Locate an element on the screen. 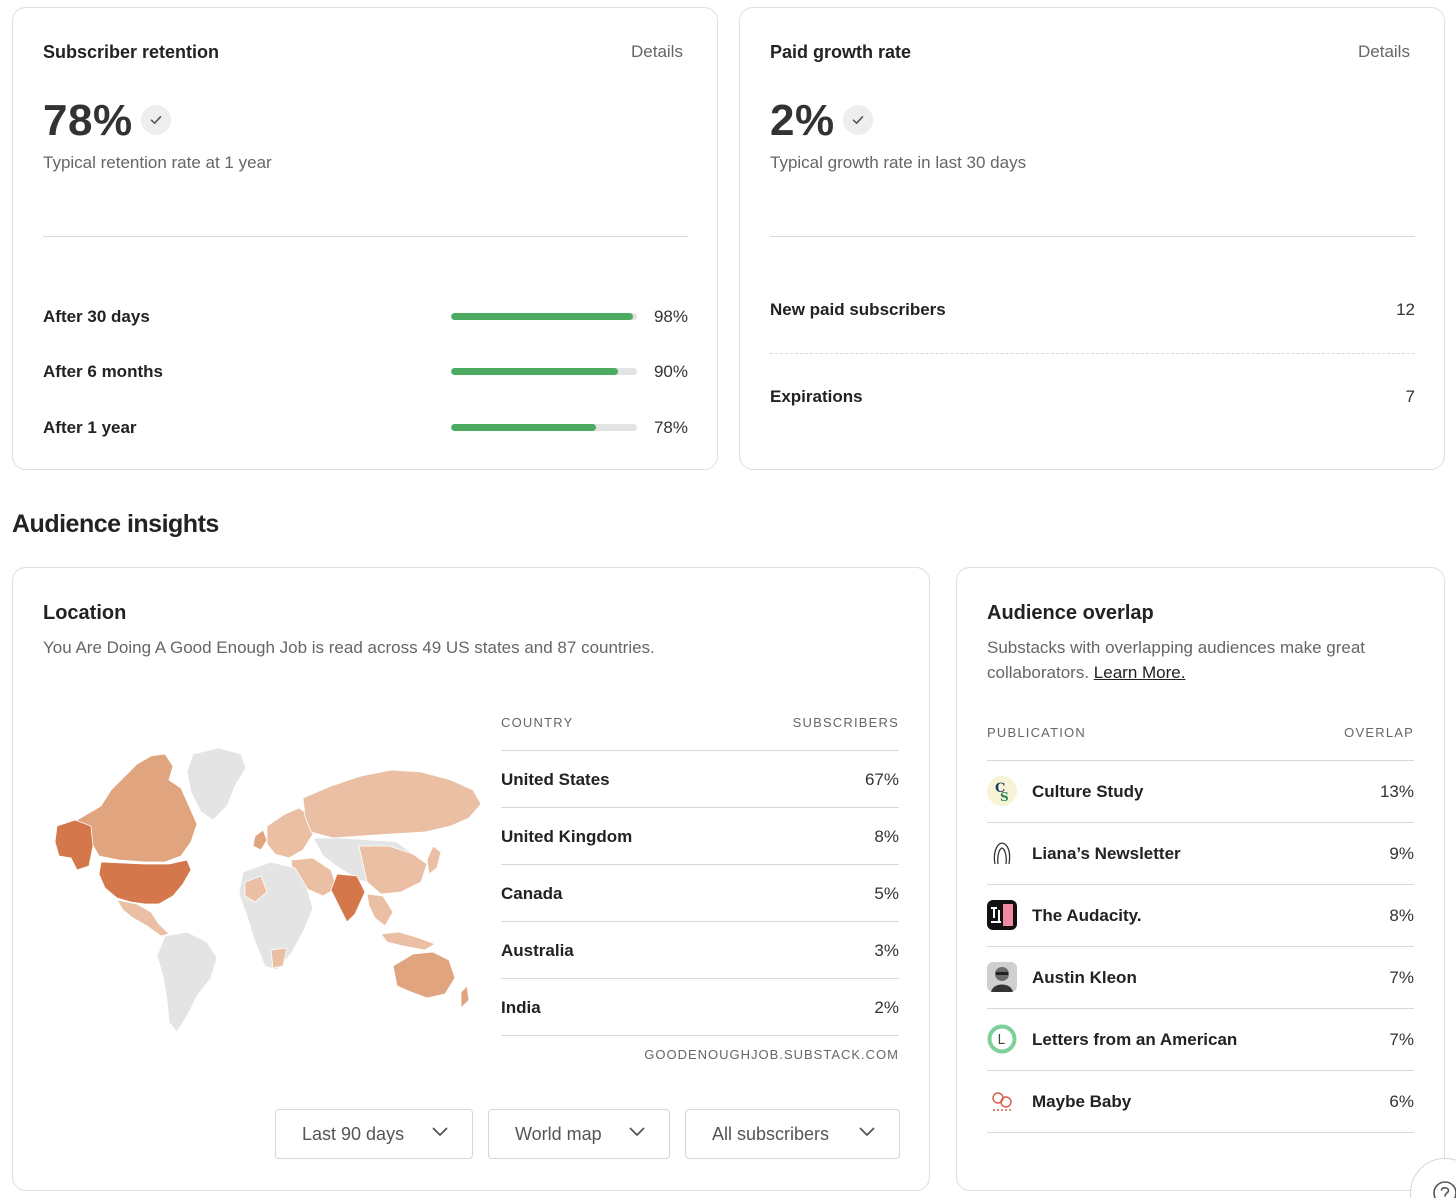  dashed-divider is located at coordinates (1092, 353).